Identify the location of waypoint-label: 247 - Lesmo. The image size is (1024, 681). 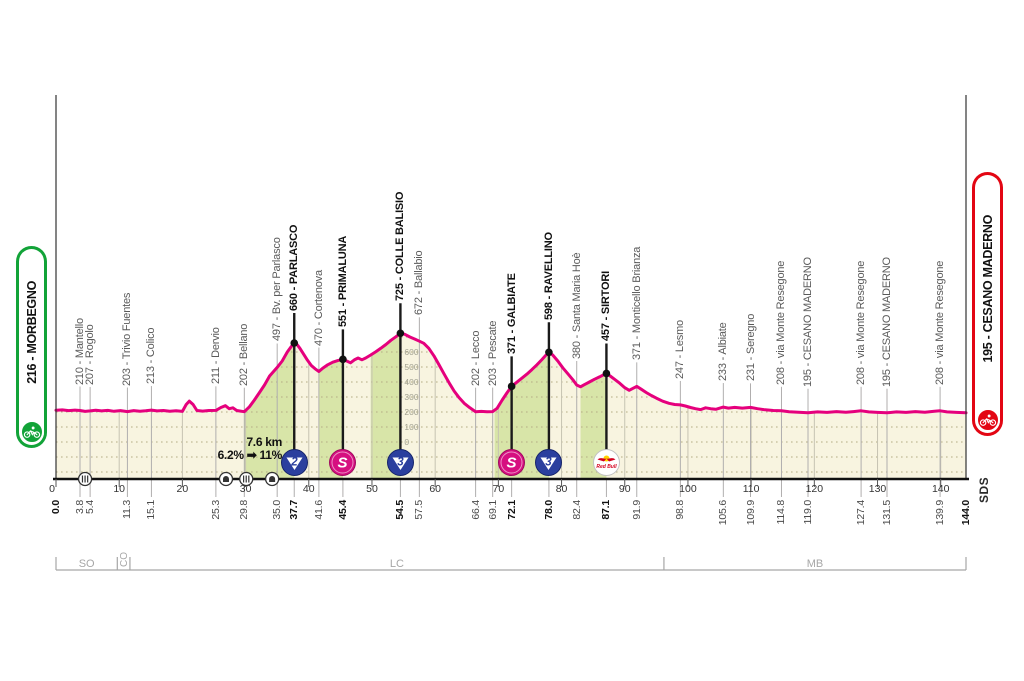
(680, 349).